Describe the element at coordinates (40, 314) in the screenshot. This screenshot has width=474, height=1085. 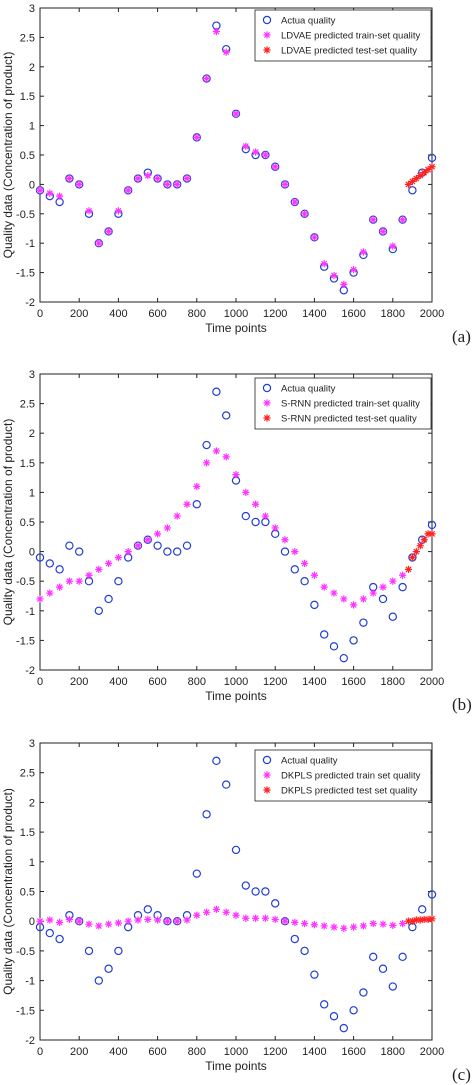
I see `x-tick-label: 0` at that location.